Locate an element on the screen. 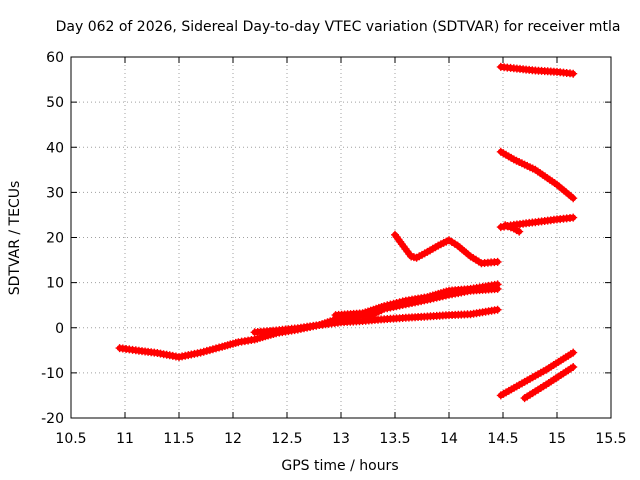  x-tick-label: 10.5 is located at coordinates (70, 439).